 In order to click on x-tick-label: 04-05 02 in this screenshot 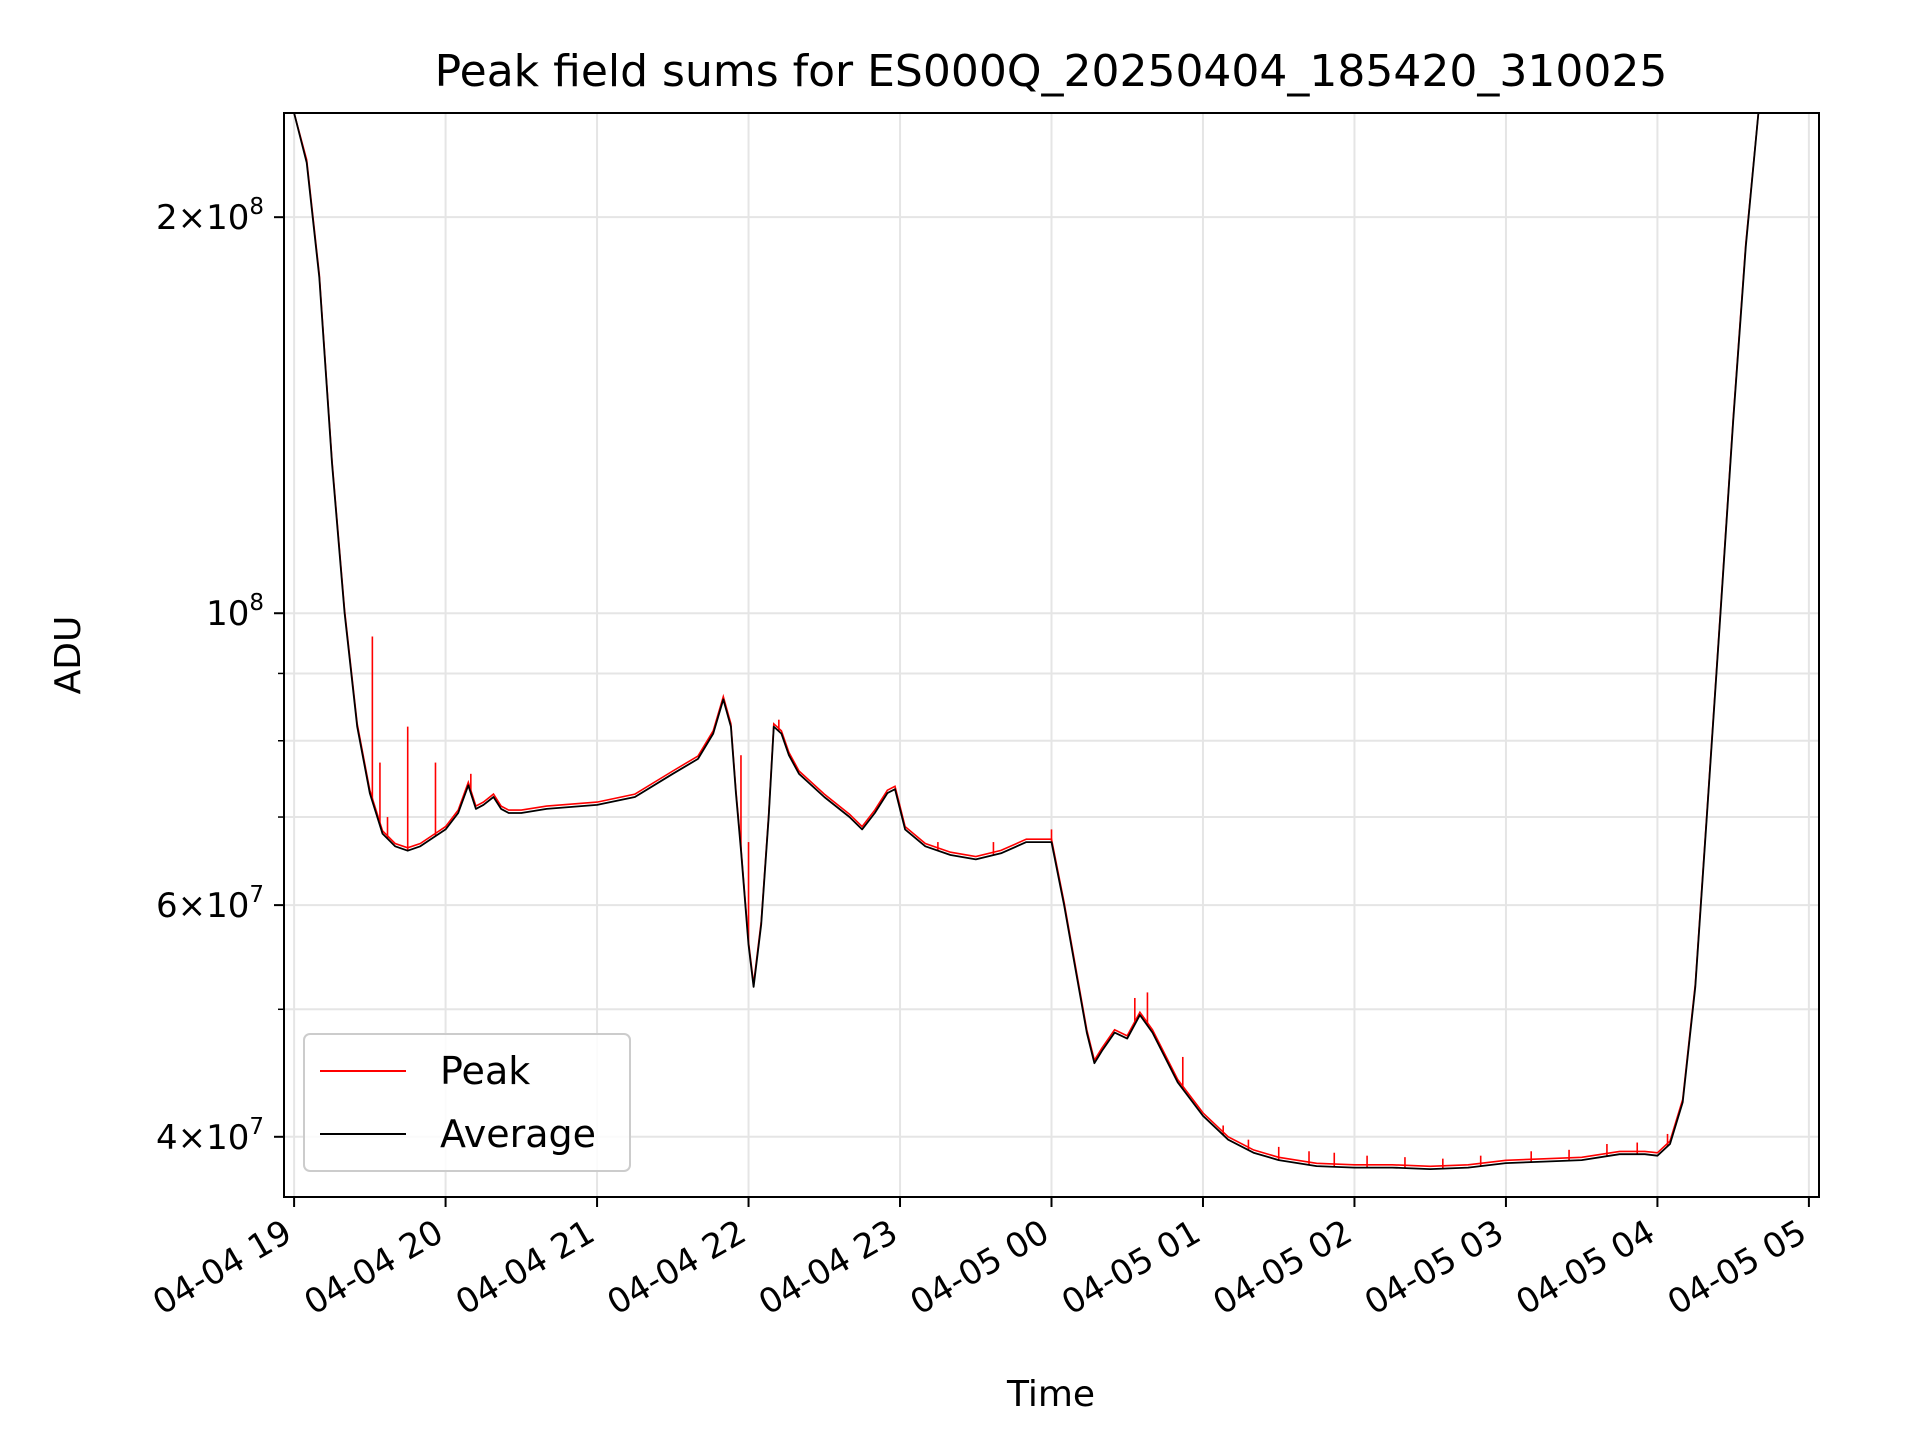, I will do `click(1283, 1267)`.